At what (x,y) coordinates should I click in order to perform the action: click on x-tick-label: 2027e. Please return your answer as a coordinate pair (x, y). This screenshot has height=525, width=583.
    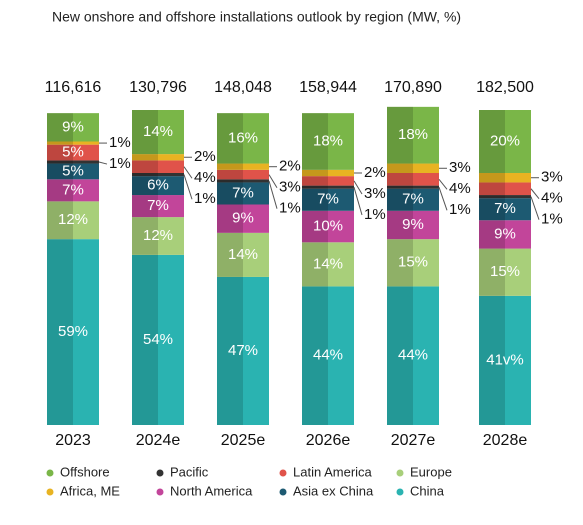
    Looking at the image, I should click on (413, 440).